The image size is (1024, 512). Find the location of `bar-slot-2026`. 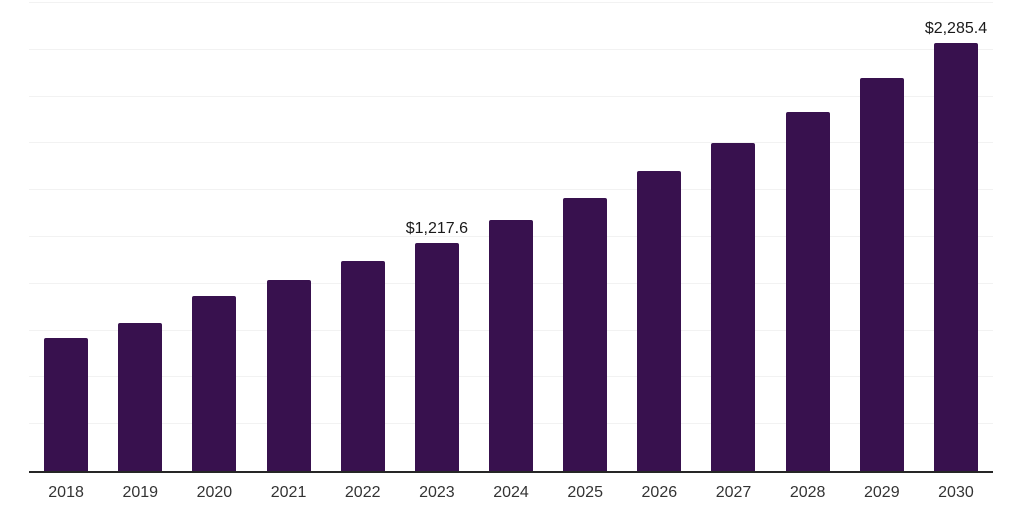

bar-slot-2026 is located at coordinates (659, 237).